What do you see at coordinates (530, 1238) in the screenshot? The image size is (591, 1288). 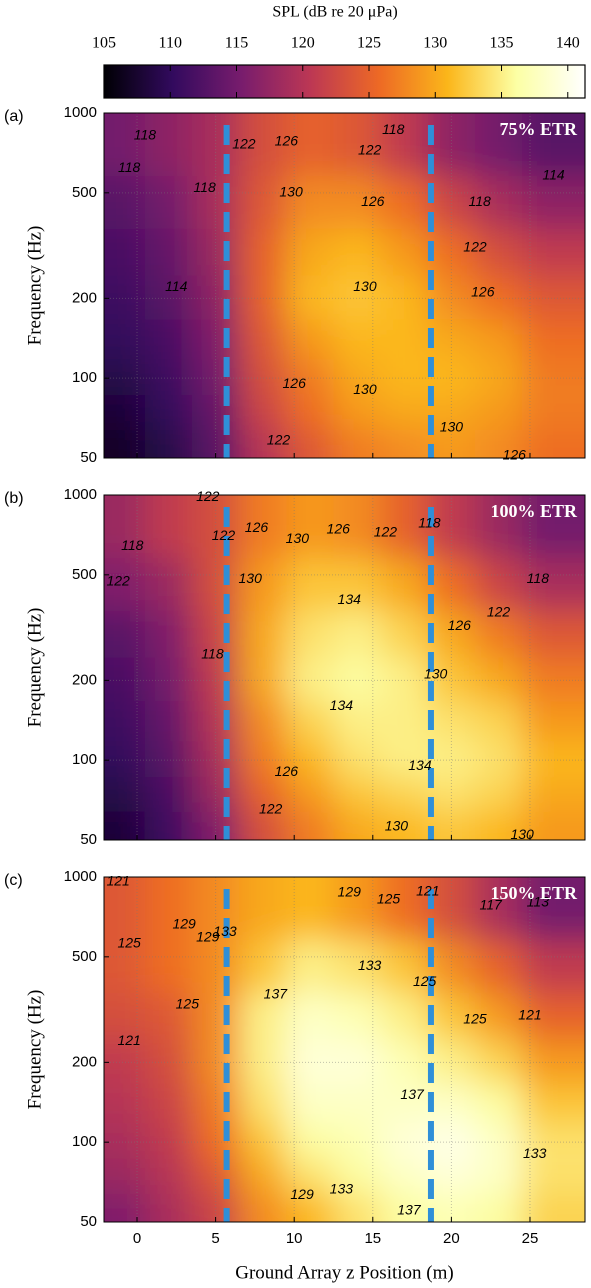 I see `x-tick-label: 25` at bounding box center [530, 1238].